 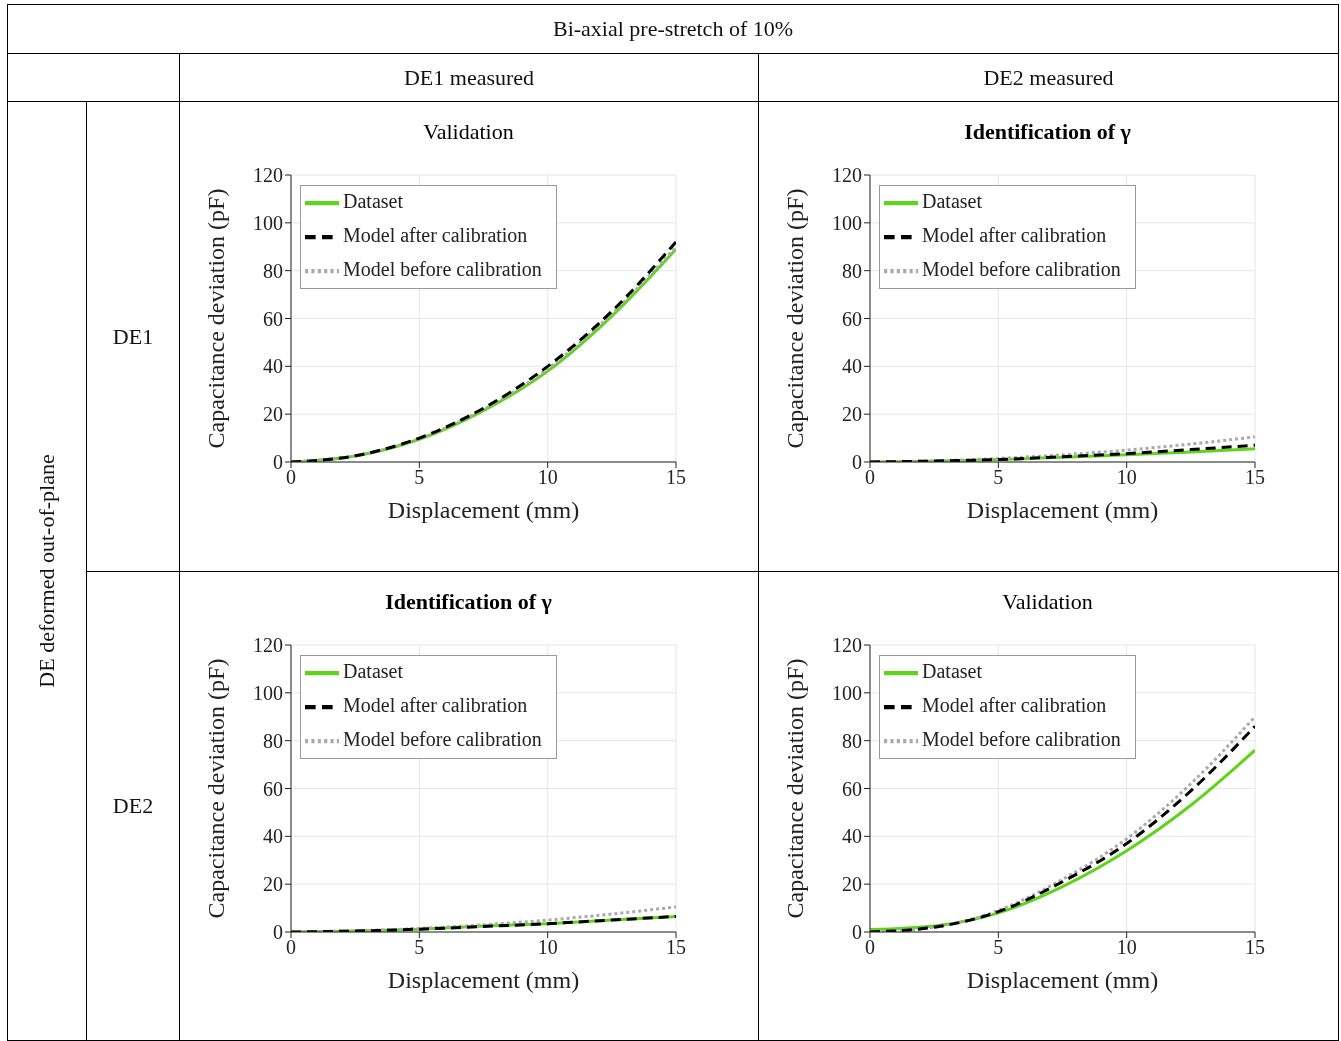 What do you see at coordinates (133, 806) in the screenshot?
I see `text: DE2` at bounding box center [133, 806].